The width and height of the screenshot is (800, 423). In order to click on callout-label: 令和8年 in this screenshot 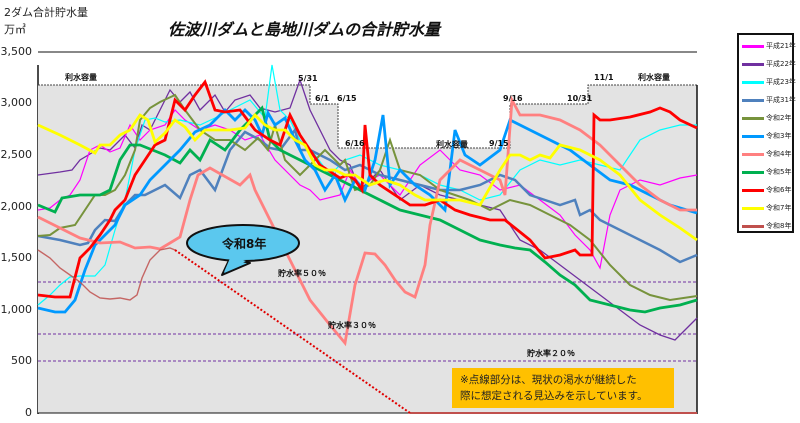, I will do `click(244, 244)`.